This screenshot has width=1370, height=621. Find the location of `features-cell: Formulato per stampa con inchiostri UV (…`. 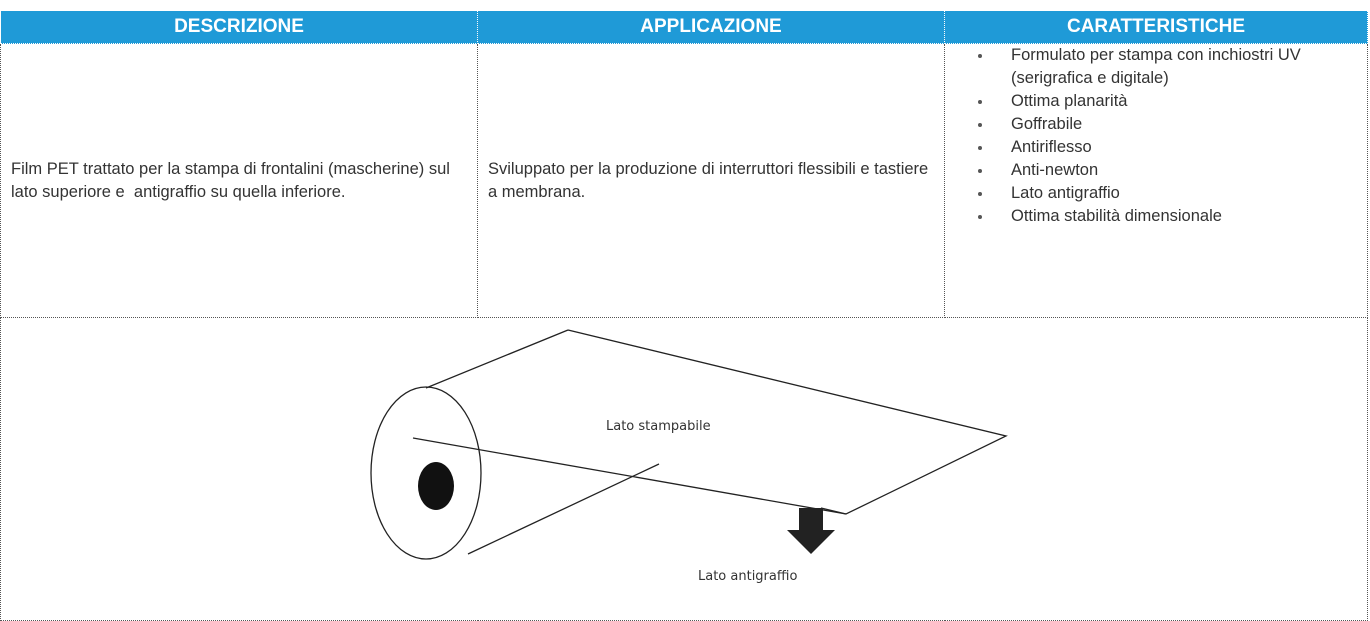

features-cell: Formulato per stampa con inchiostri UV (… is located at coordinates (1156, 180).